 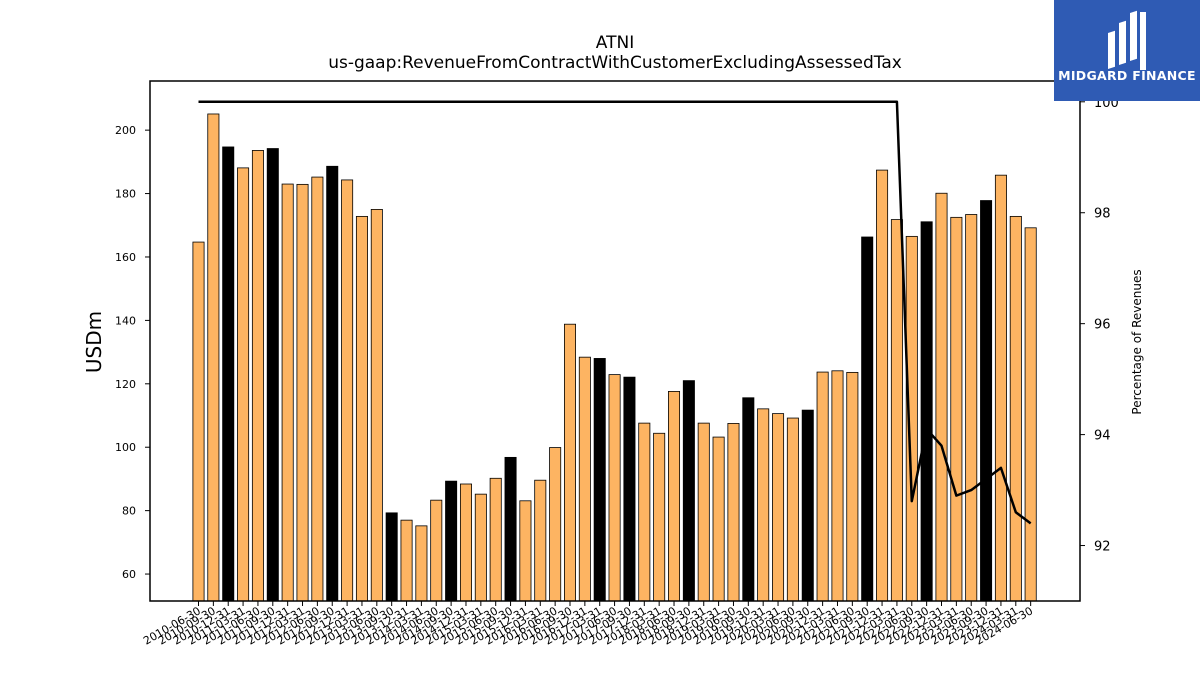 What do you see at coordinates (1102, 547) in the screenshot?
I see `y2-tick-label: 92` at bounding box center [1102, 547].